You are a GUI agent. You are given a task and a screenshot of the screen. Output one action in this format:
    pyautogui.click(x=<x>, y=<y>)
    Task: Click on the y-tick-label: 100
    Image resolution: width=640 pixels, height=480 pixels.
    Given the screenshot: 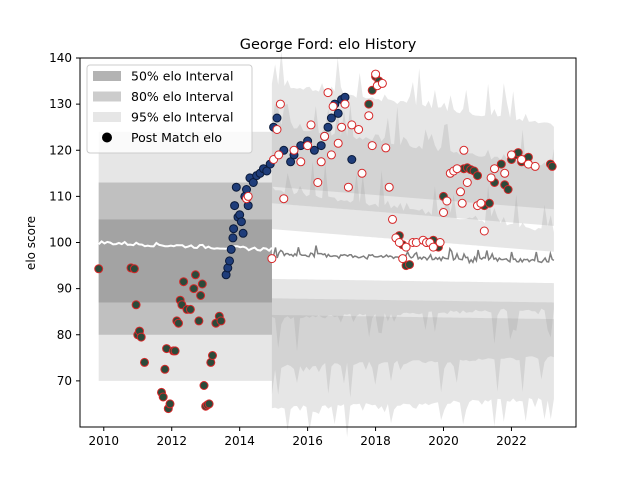 What is the action you would take?
    pyautogui.click(x=60, y=243)
    